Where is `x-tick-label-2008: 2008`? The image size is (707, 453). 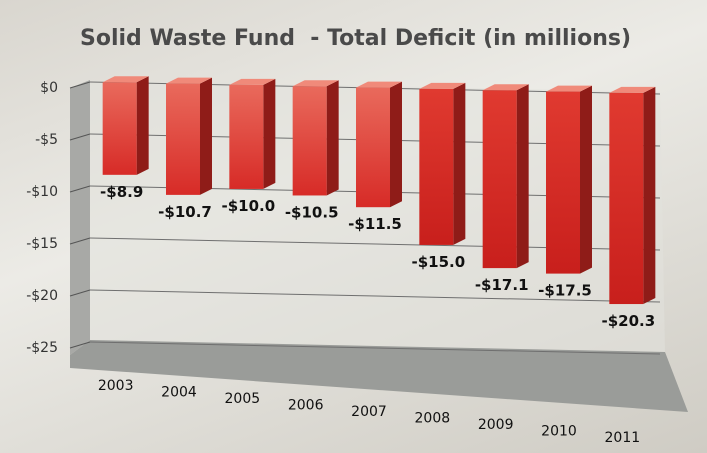 x-tick-label-2008: 2008 is located at coordinates (433, 419).